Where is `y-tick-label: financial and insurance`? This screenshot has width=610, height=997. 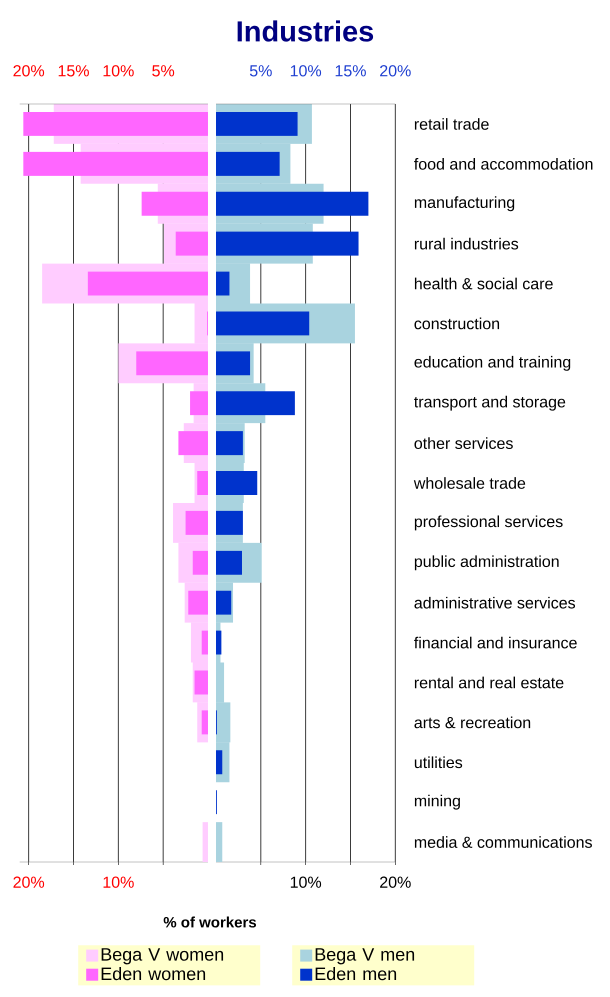 y-tick-label: financial and insurance is located at coordinates (495, 642).